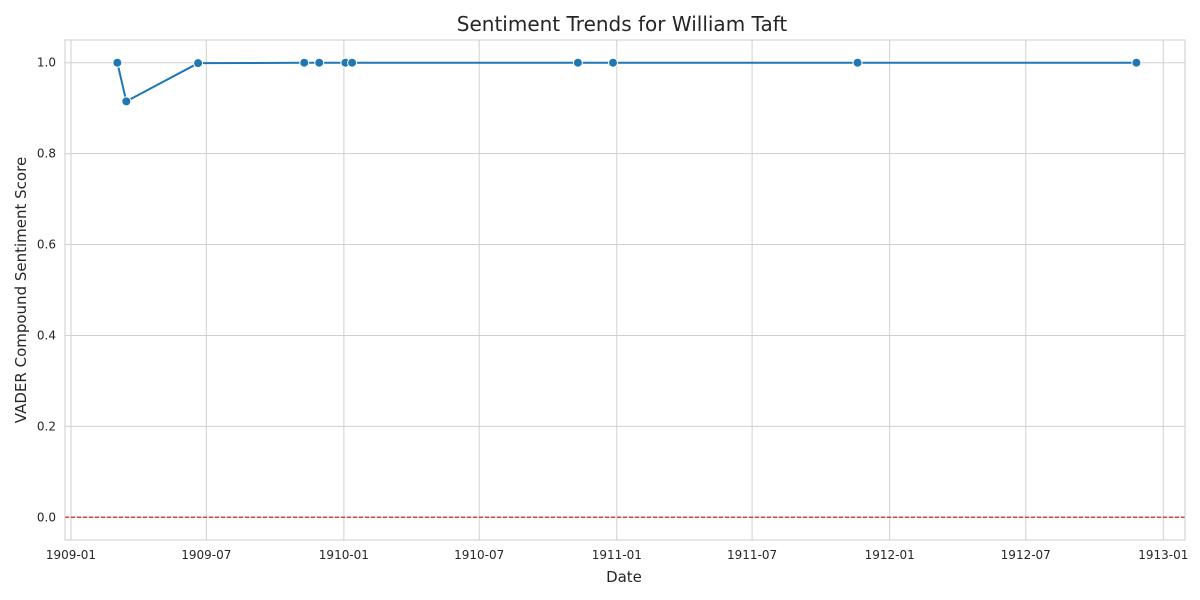 This screenshot has height=600, width=1200. I want to click on x-tick-label: 1910-01, so click(344, 555).